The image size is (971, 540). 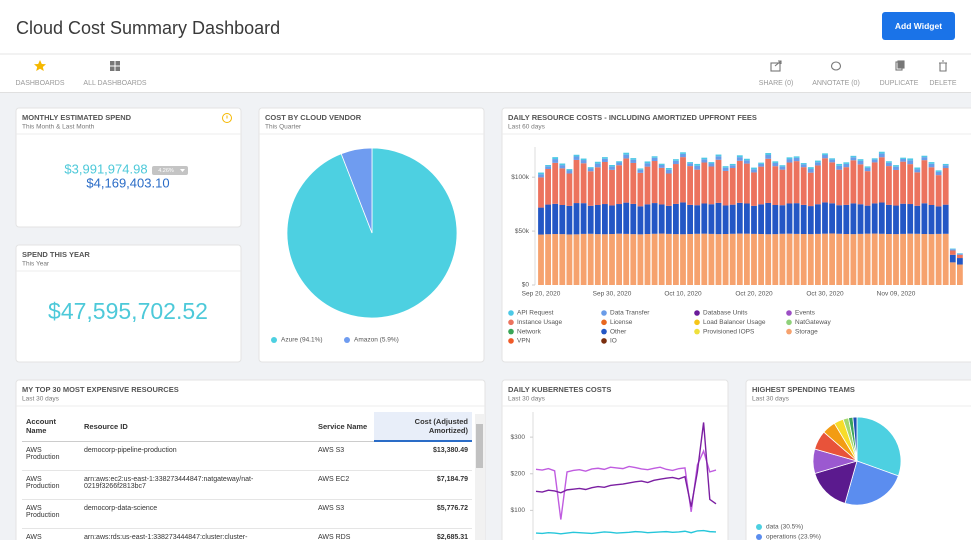 I want to click on legend-label: Events, so click(x=805, y=313).